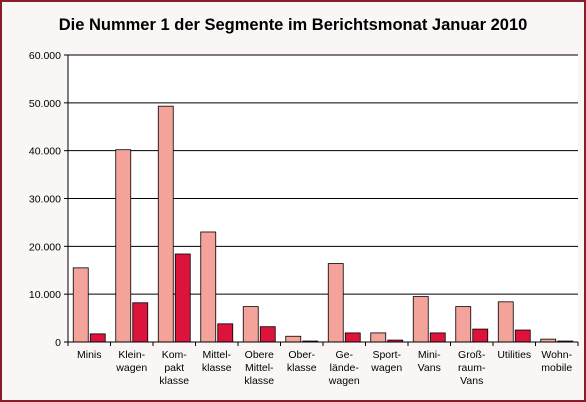 This screenshot has height=402, width=586. What do you see at coordinates (302, 361) in the screenshot?
I see `x-tick-label: Ober-klasse` at bounding box center [302, 361].